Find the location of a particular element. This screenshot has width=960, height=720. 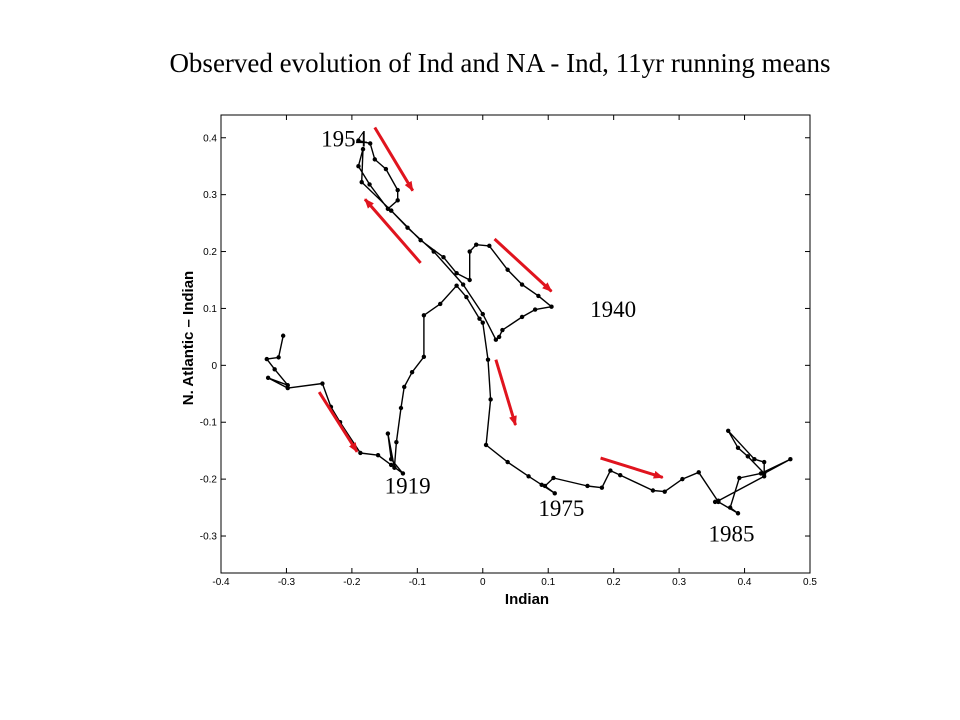

y-tick-label: 0.2 is located at coordinates (210, 252).